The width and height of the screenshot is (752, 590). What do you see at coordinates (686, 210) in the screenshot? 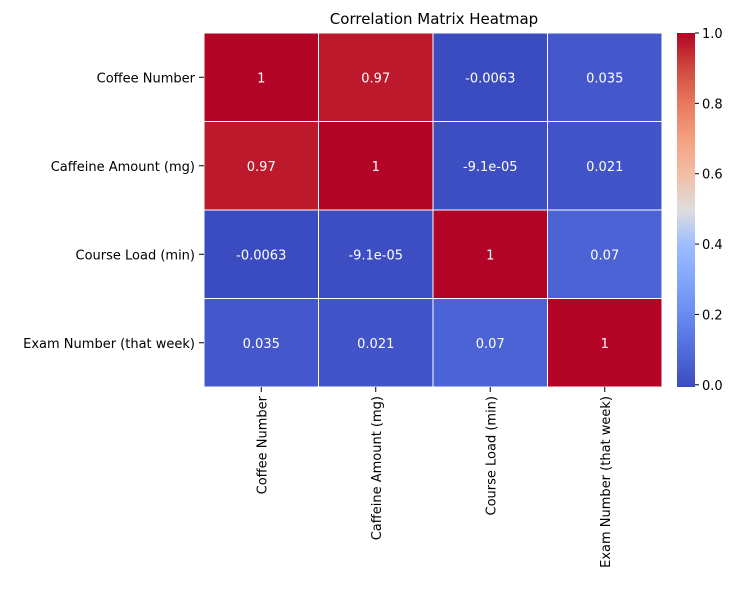
I see `colorbar-gradient` at bounding box center [686, 210].